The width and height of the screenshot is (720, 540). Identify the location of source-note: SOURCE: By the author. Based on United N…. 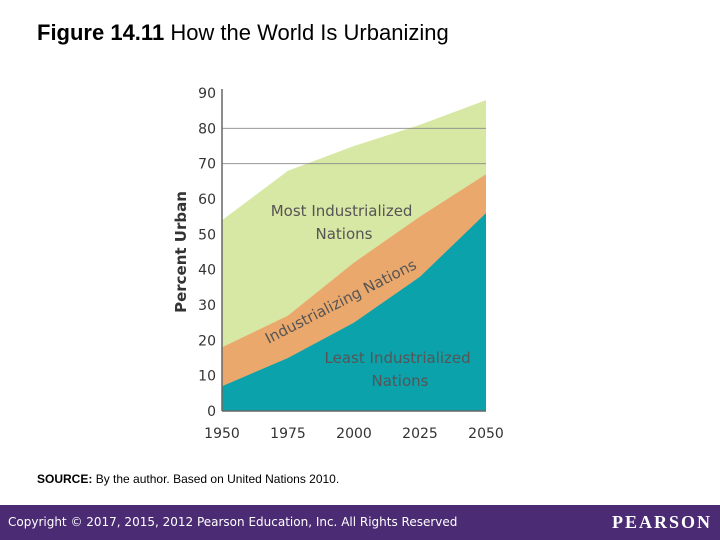
(188, 479).